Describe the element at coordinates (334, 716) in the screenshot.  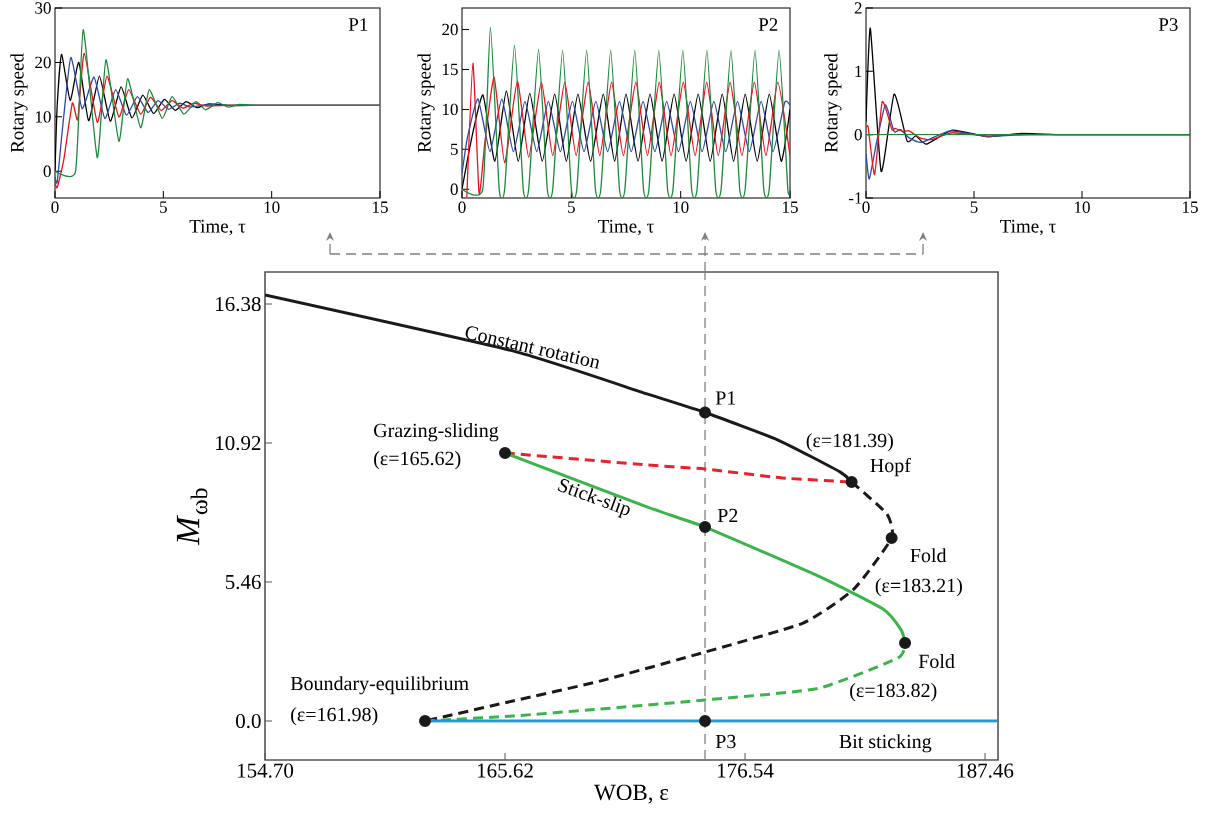
I see `annotation: (ε=161.98)` at that location.